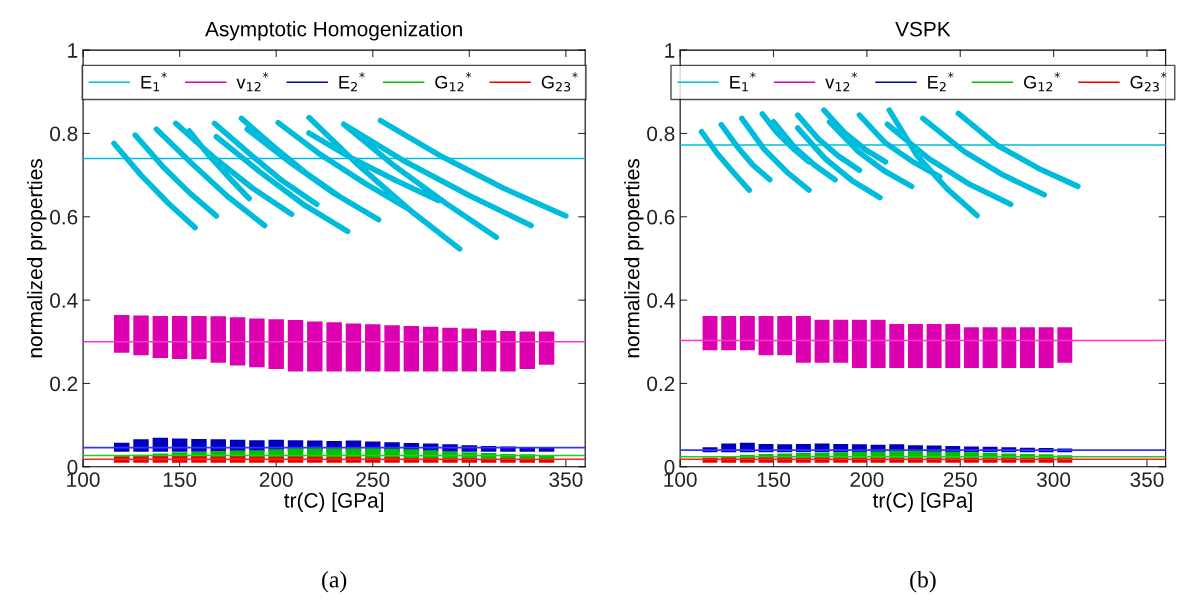  What do you see at coordinates (334, 581) in the screenshot?
I see `text: (a)` at bounding box center [334, 581].